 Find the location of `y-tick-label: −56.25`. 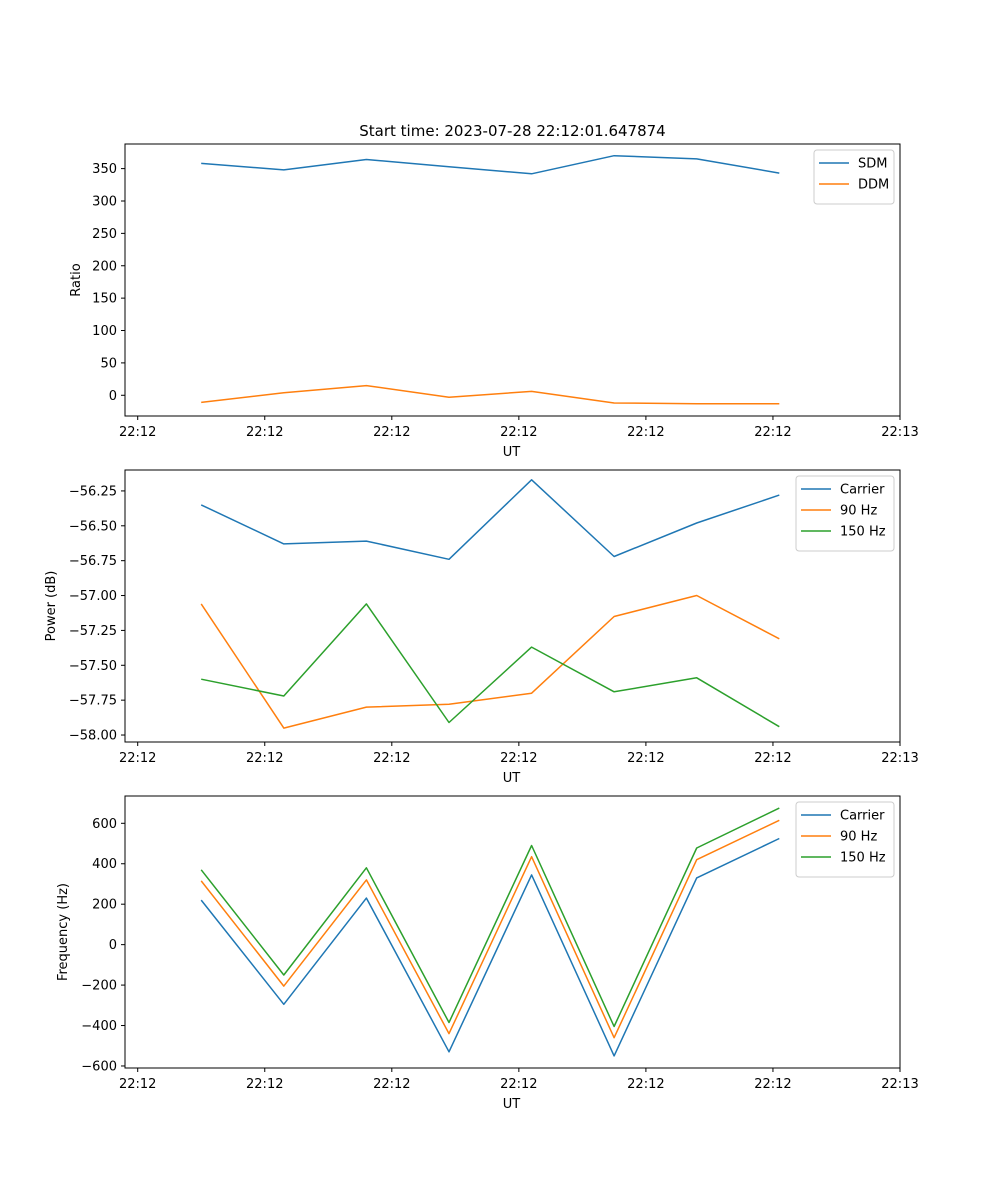

y-tick-label: −56.25 is located at coordinates (93, 491).